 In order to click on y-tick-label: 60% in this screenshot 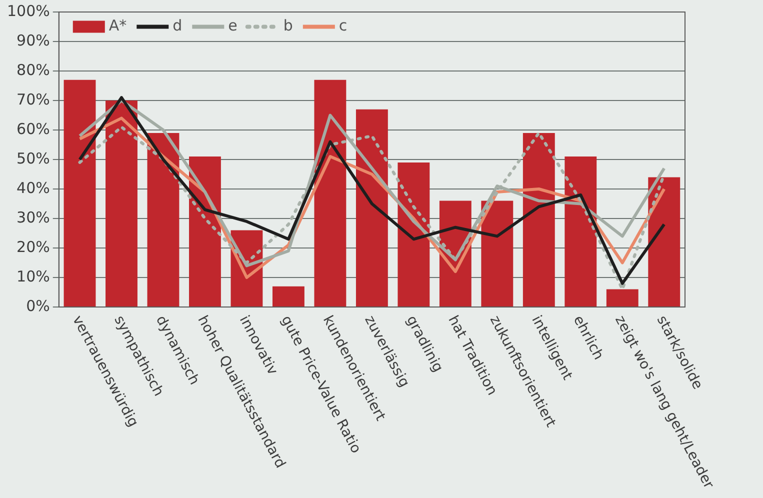, I will do `click(33, 129)`.